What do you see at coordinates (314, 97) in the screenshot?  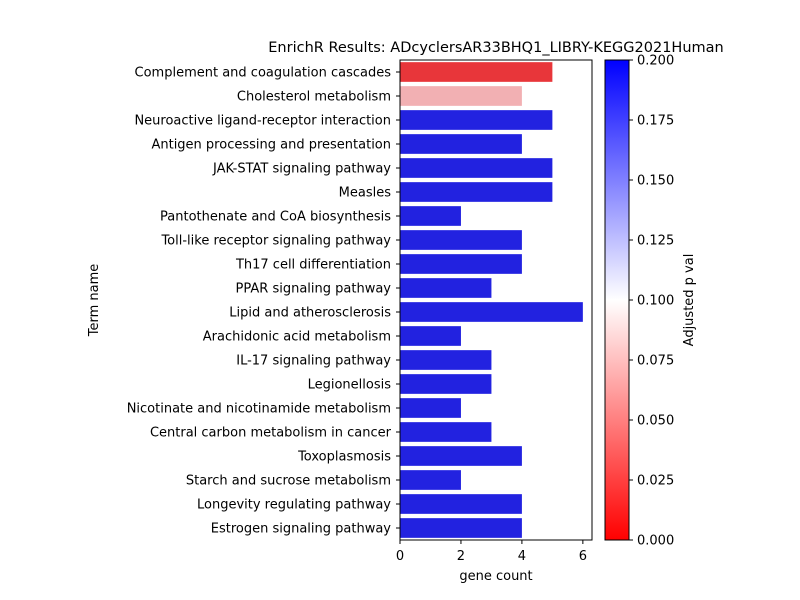 I see `y-tick-label: Cholesterol metabolism` at bounding box center [314, 97].